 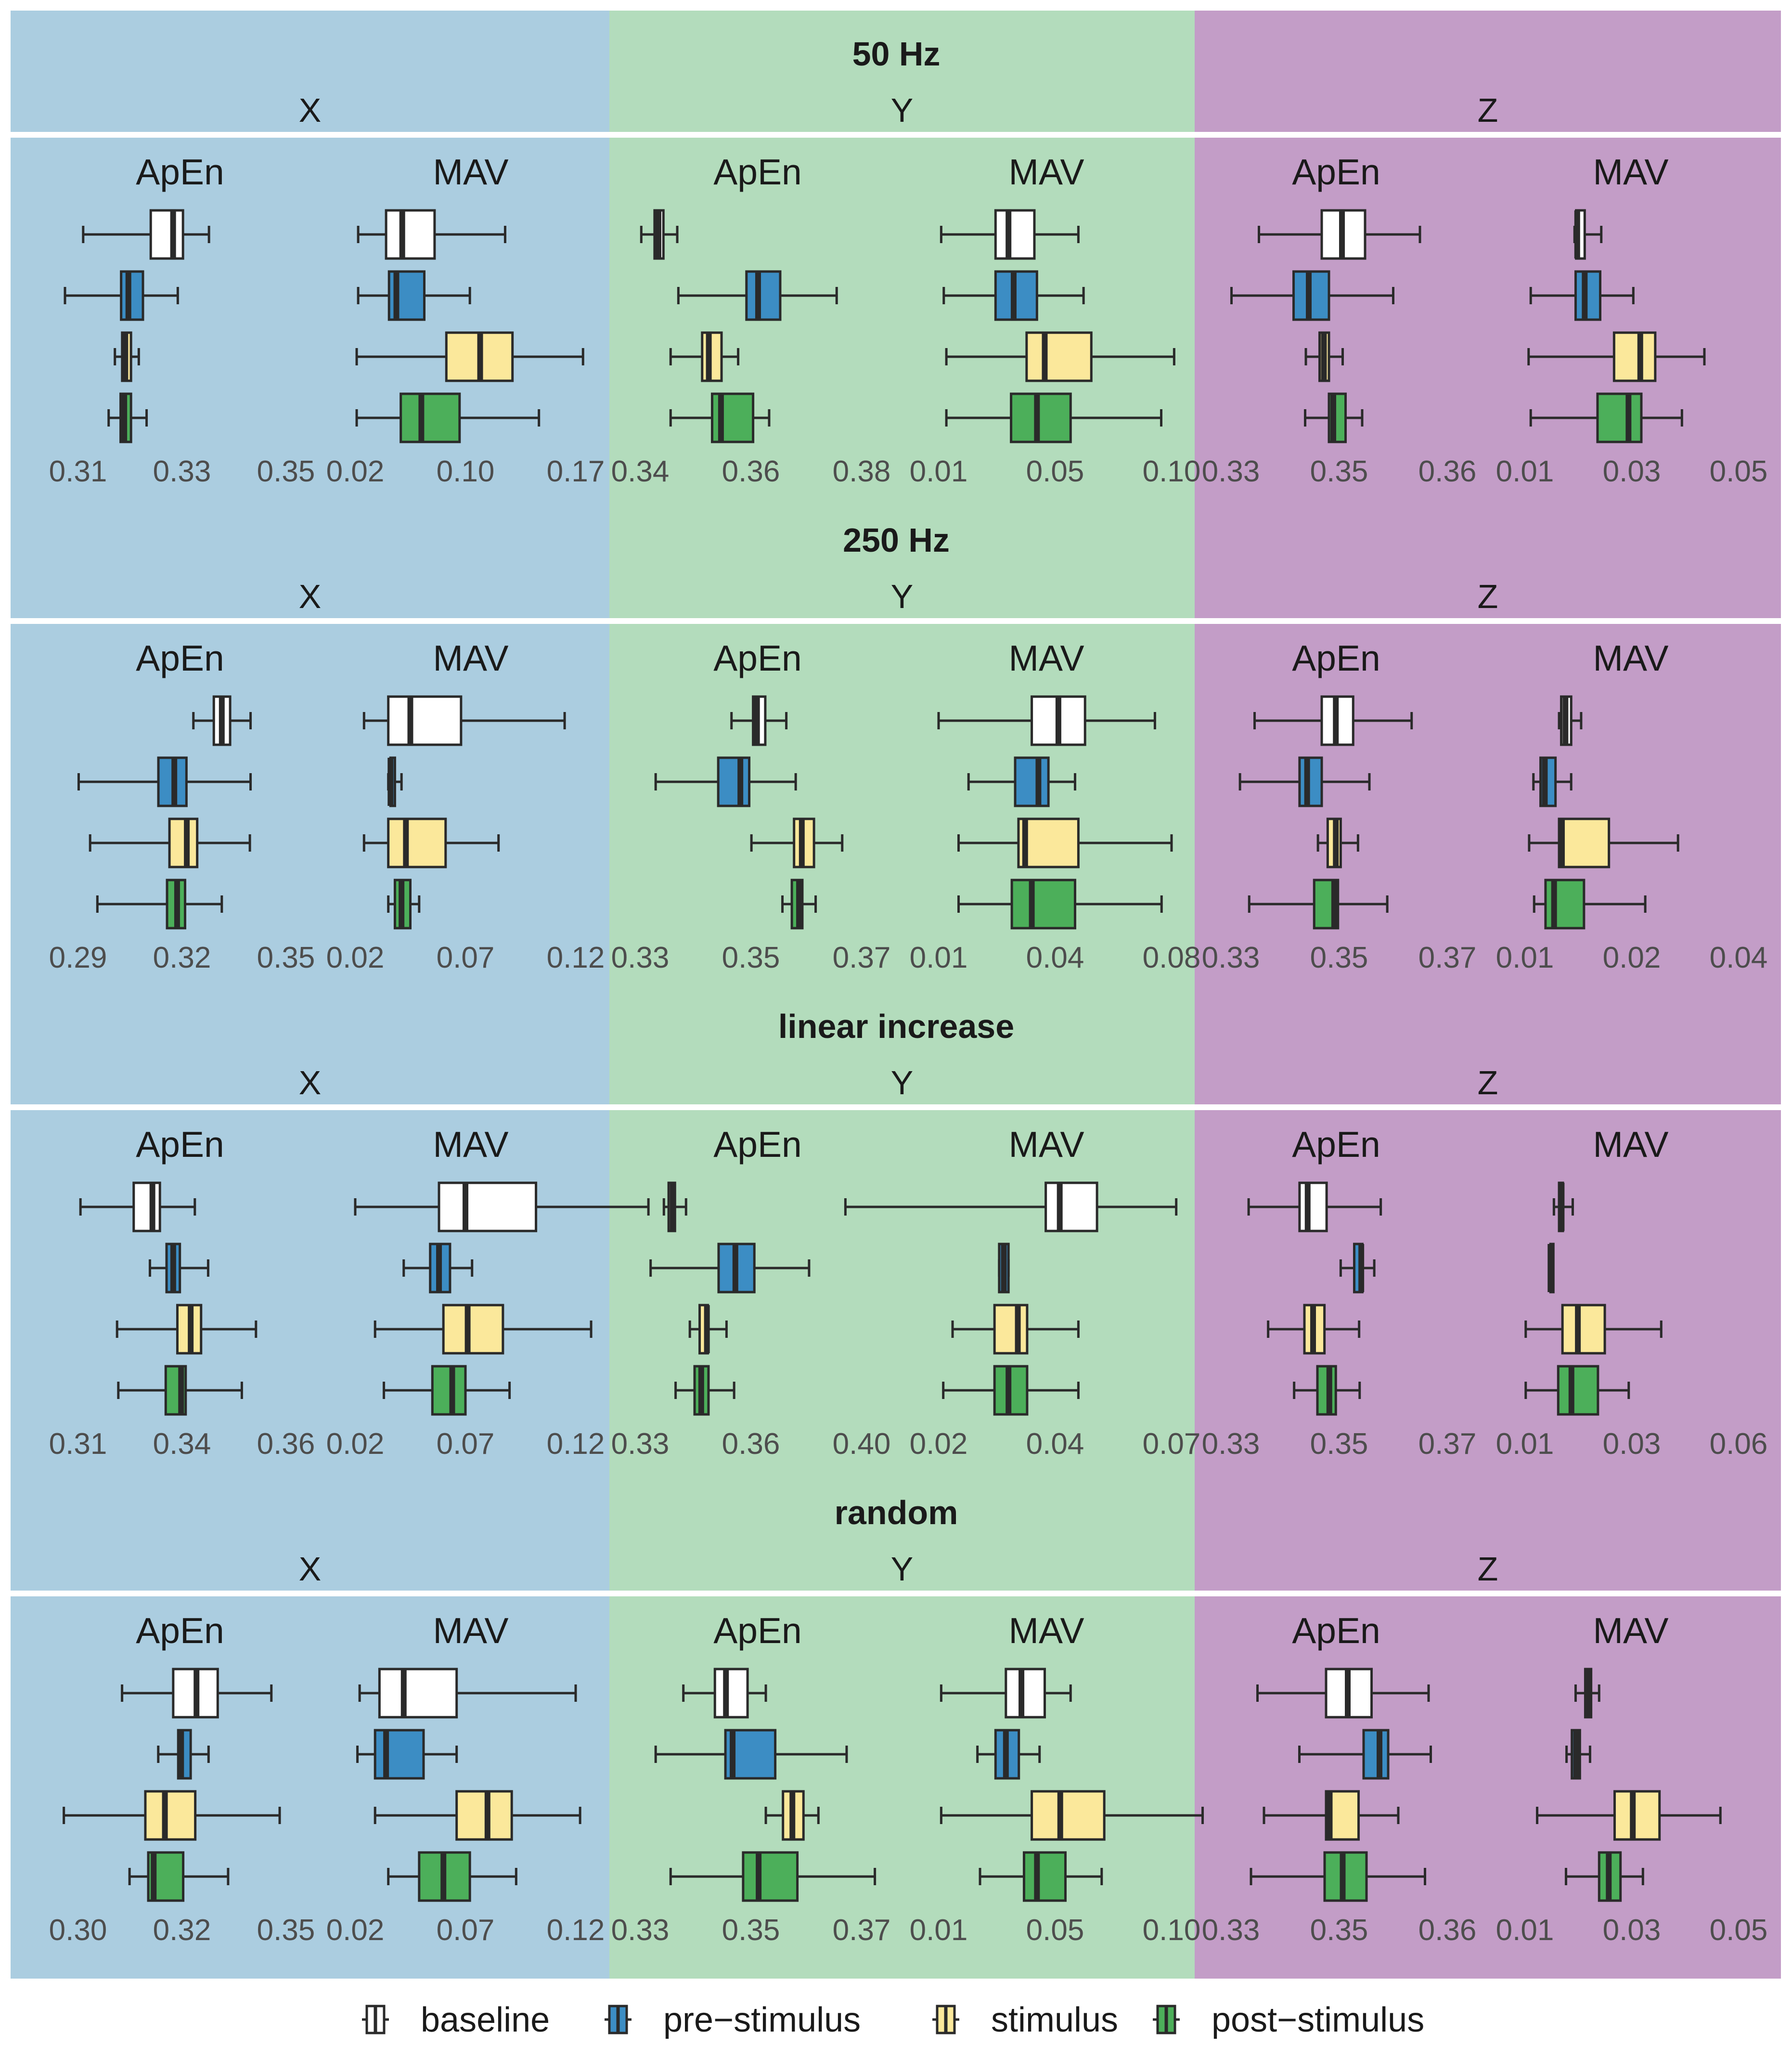 I want to click on subplot-z-apen: ApEn 0.33 0.35 0.36, so click(x=1340, y=320).